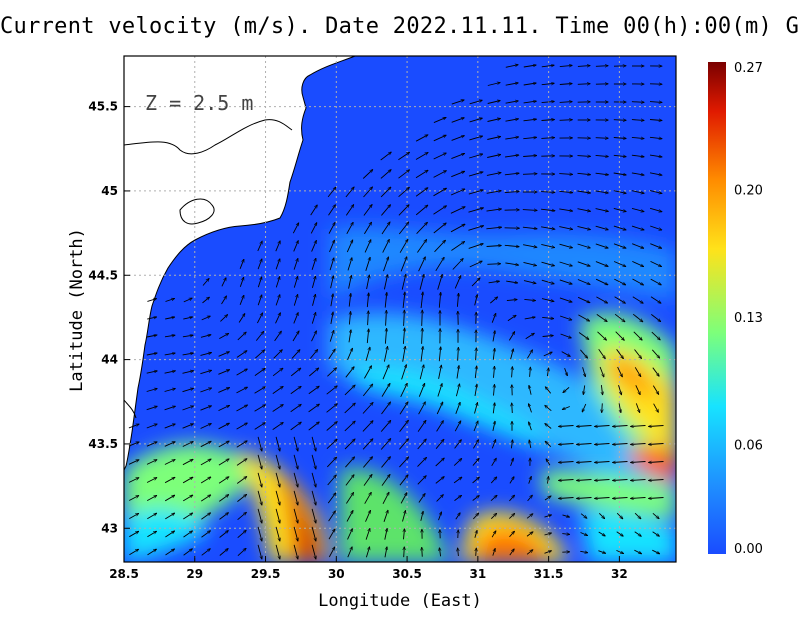  I want to click on x-tick-label: 30, so click(336, 574).